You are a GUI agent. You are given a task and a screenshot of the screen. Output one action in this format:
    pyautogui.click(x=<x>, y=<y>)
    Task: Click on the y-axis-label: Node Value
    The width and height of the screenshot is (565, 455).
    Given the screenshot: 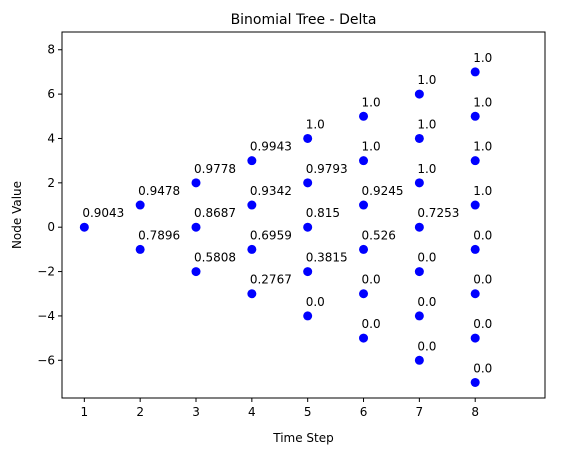 What is the action you would take?
    pyautogui.click(x=17, y=215)
    